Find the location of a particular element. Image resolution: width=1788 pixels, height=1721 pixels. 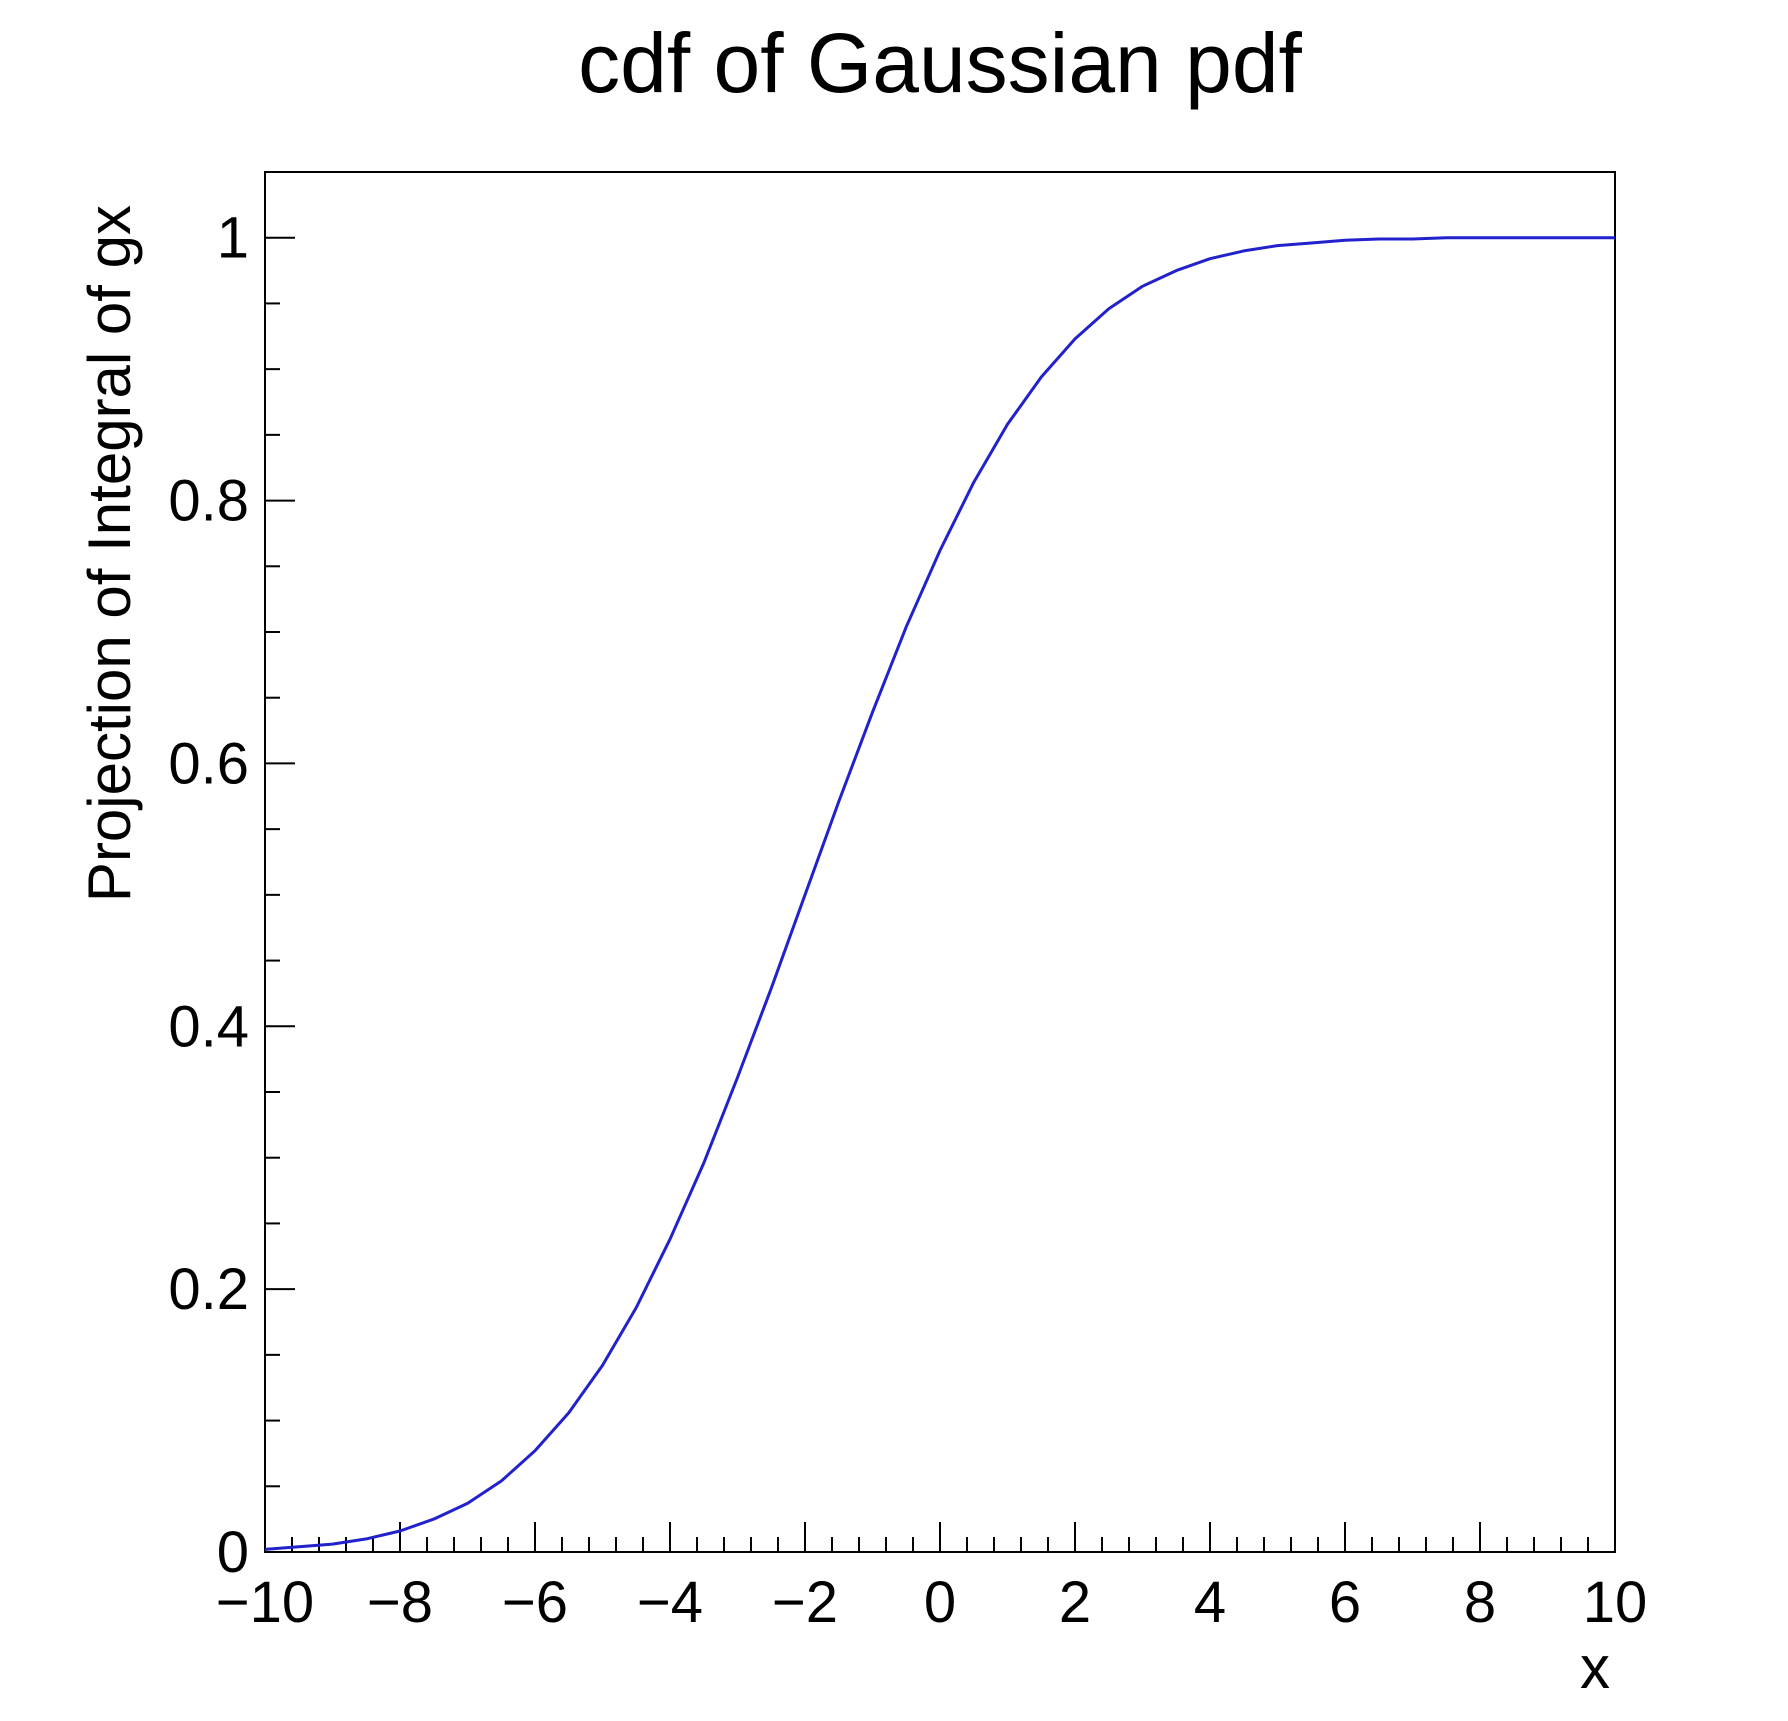

x-tick-label: 4 is located at coordinates (1210, 1602).